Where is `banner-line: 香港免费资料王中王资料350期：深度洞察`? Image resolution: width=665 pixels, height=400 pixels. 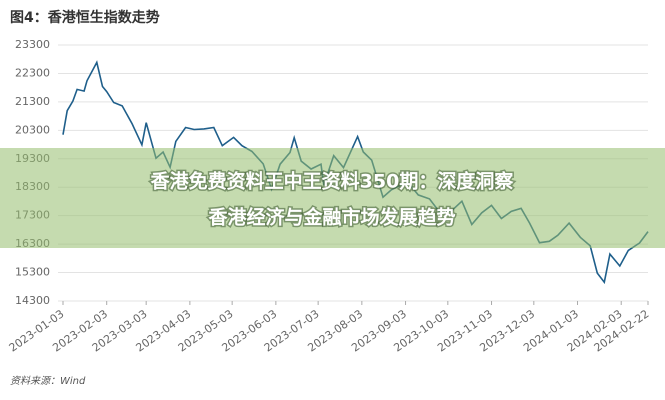 banner-line: 香港免费资料王中王资料350期：深度洞察 is located at coordinates (332, 181).